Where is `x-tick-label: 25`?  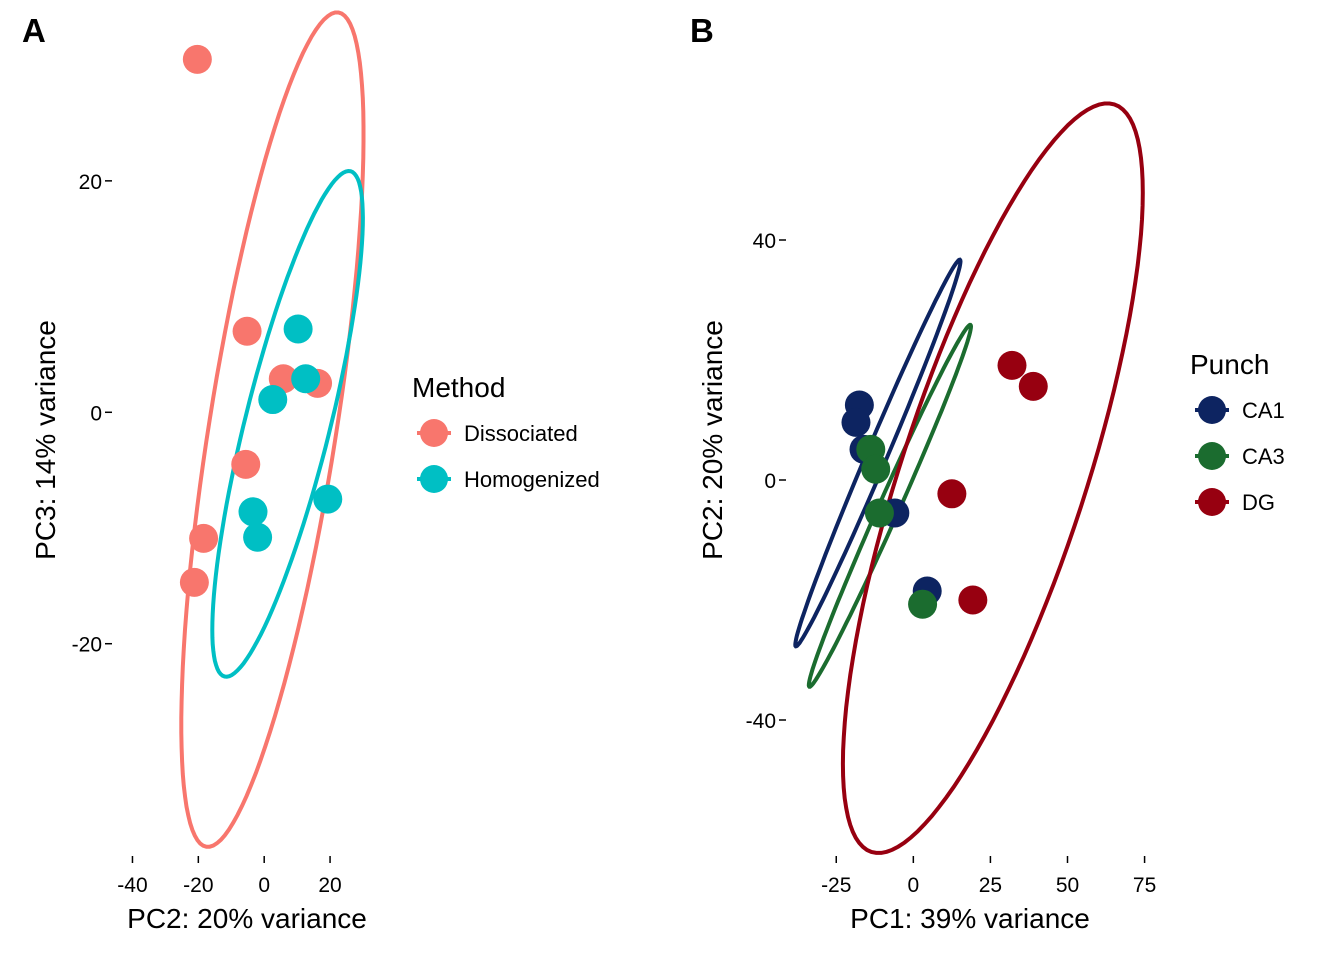 x-tick-label: 25 is located at coordinates (990, 885).